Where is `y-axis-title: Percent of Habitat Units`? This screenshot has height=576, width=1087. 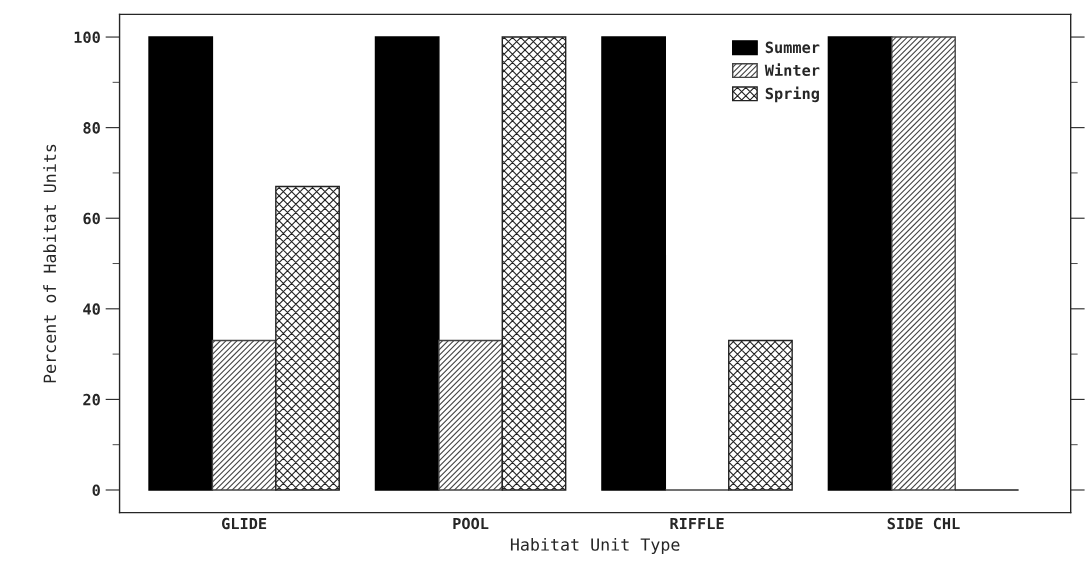 y-axis-title: Percent of Habitat Units is located at coordinates (50, 263).